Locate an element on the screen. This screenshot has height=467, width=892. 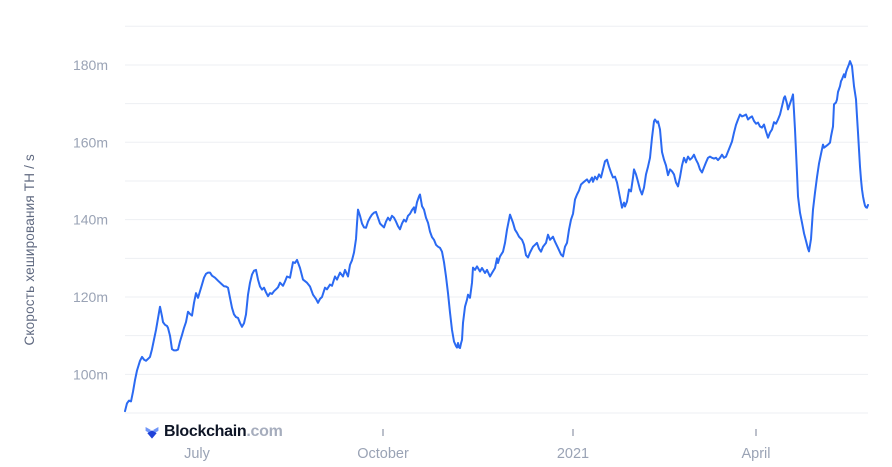
blockchain-logo: Blockchain.com is located at coordinates (214, 432).